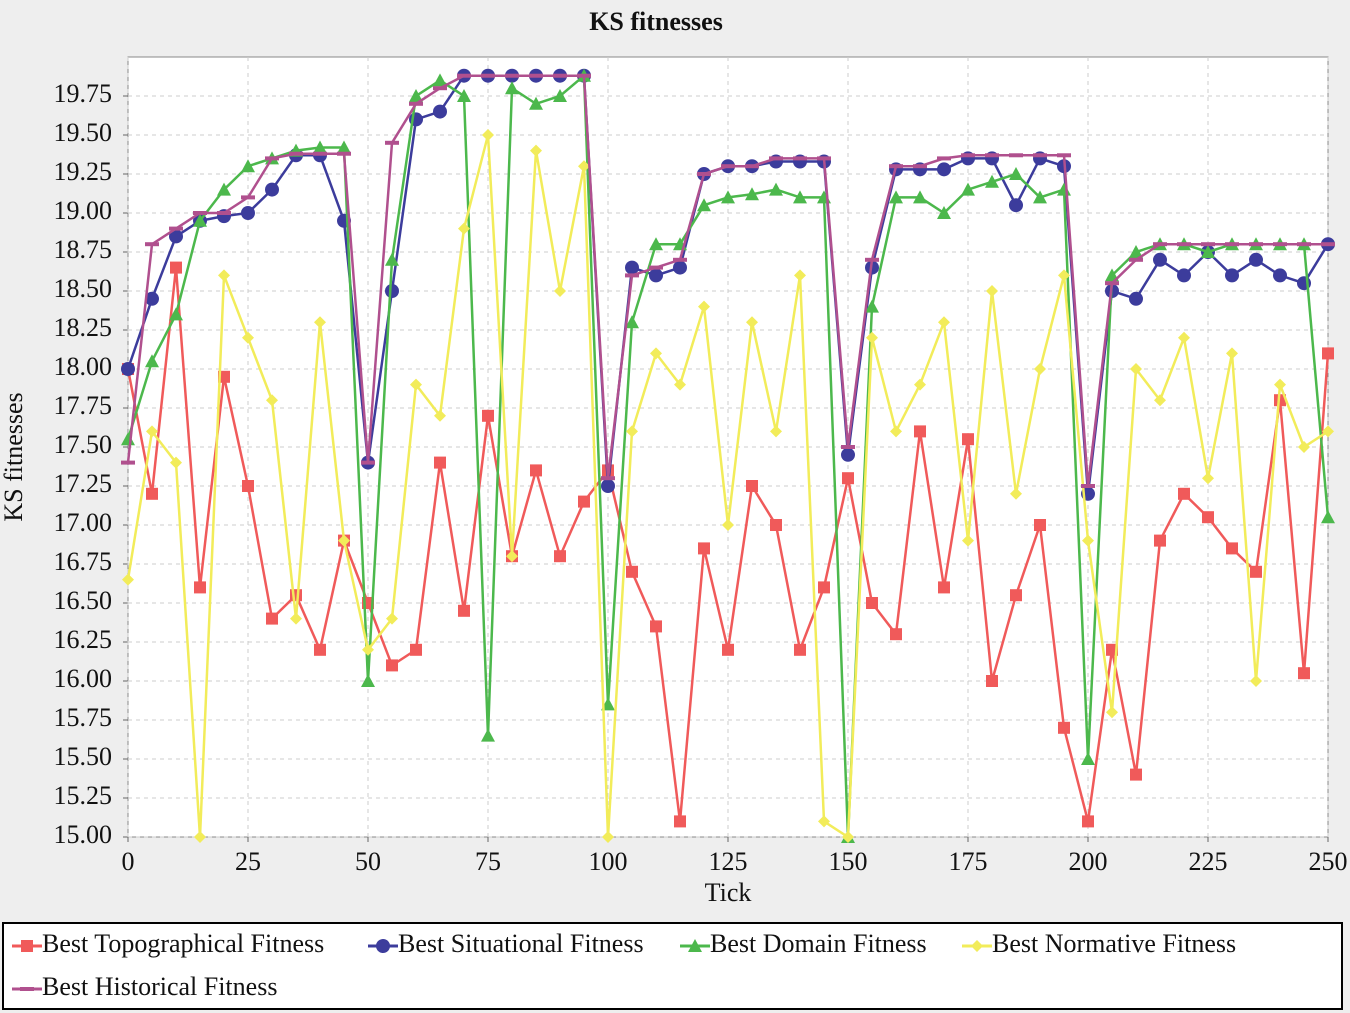 Image resolution: width=1350 pixels, height=1013 pixels. I want to click on x-tick-label: 250, so click(1328, 861).